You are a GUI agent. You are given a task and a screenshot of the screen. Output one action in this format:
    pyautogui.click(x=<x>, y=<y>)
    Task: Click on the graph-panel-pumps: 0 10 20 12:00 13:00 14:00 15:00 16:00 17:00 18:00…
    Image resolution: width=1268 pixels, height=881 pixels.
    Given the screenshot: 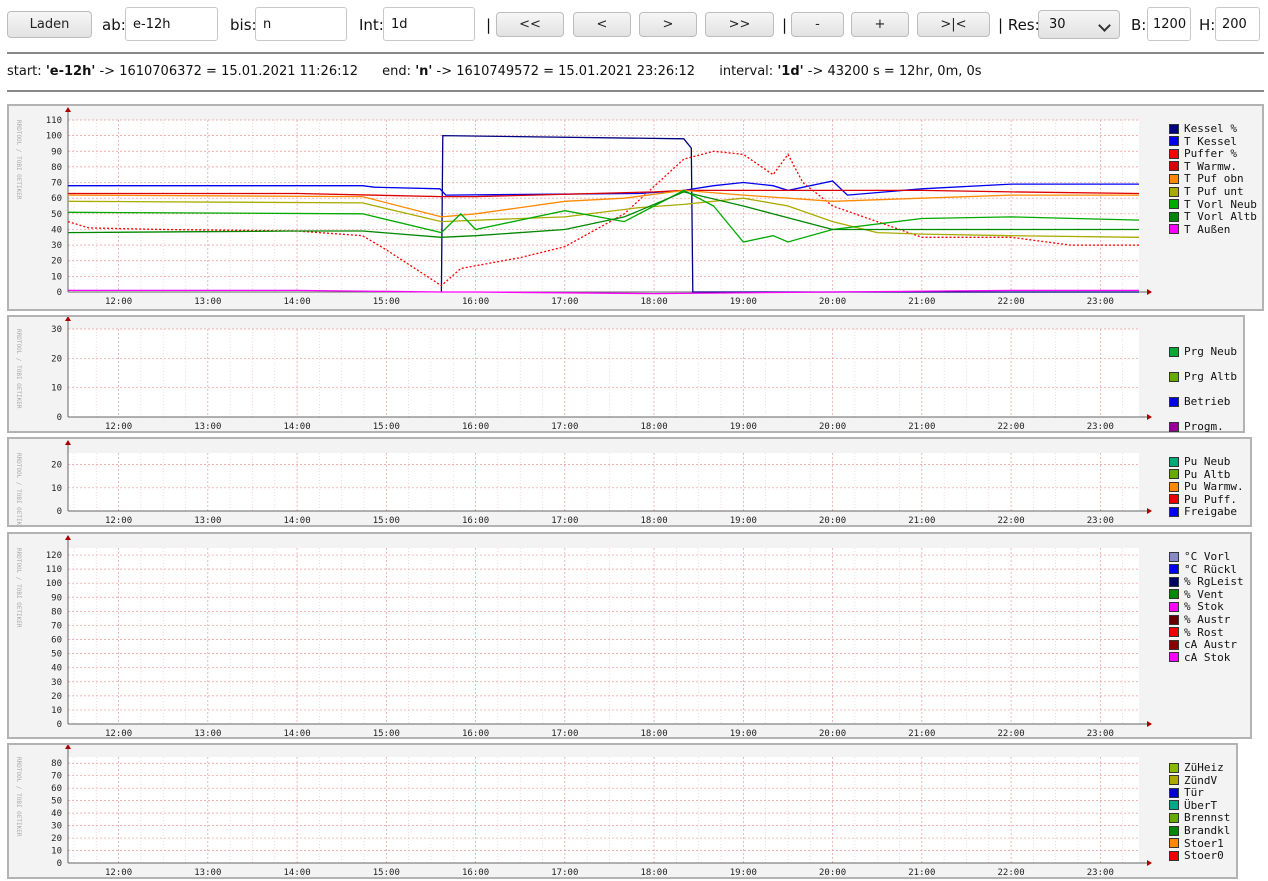 What is the action you would take?
    pyautogui.click(x=629, y=482)
    